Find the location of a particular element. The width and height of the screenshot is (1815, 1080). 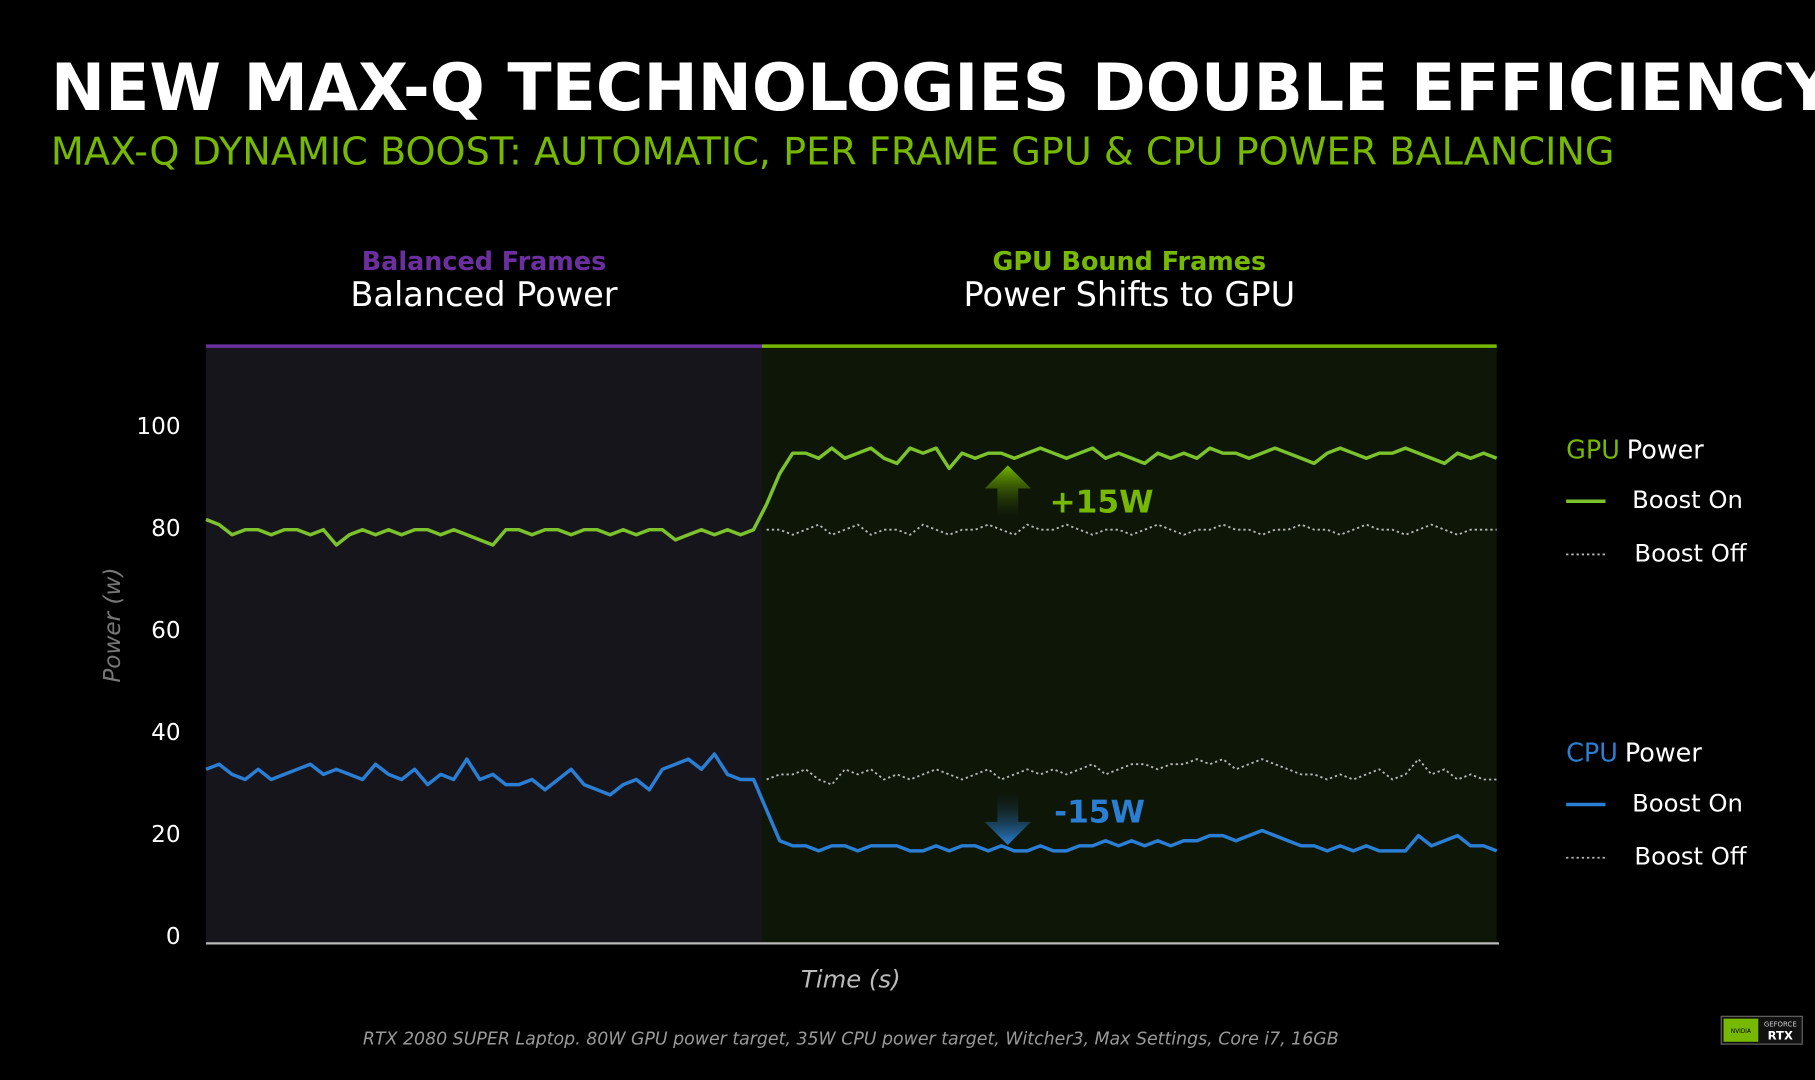

arrow-down is located at coordinates (1007, 818).